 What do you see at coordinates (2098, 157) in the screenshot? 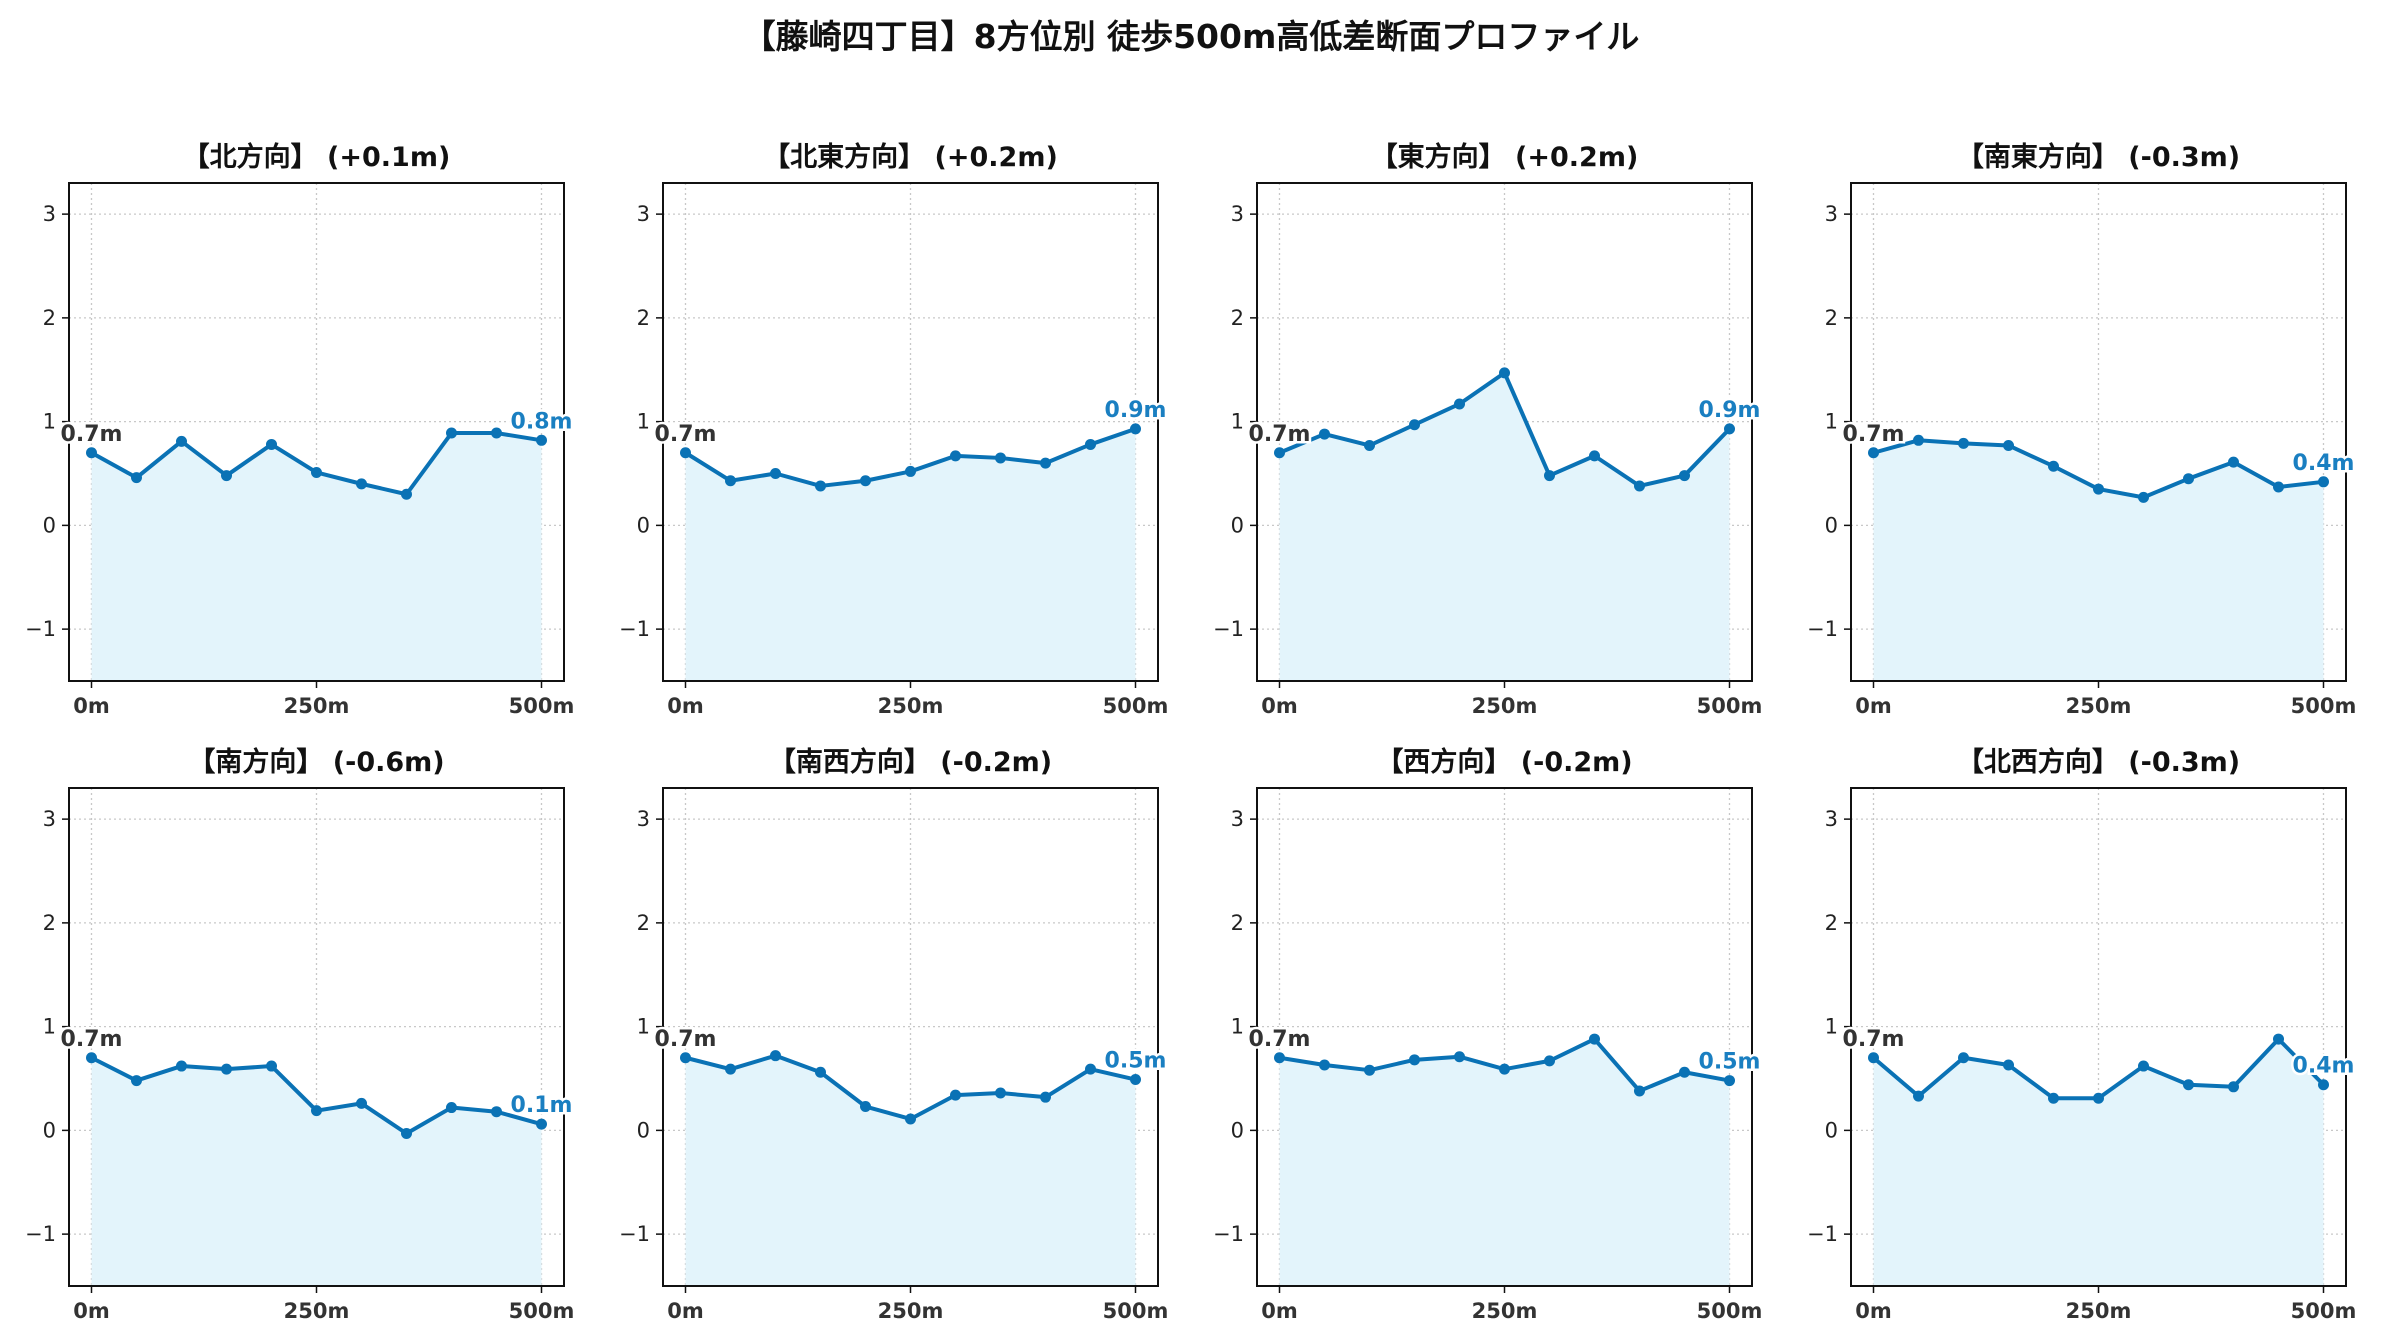
I see `subplot-title: 【南東方向】 (-0.3m)` at bounding box center [2098, 157].